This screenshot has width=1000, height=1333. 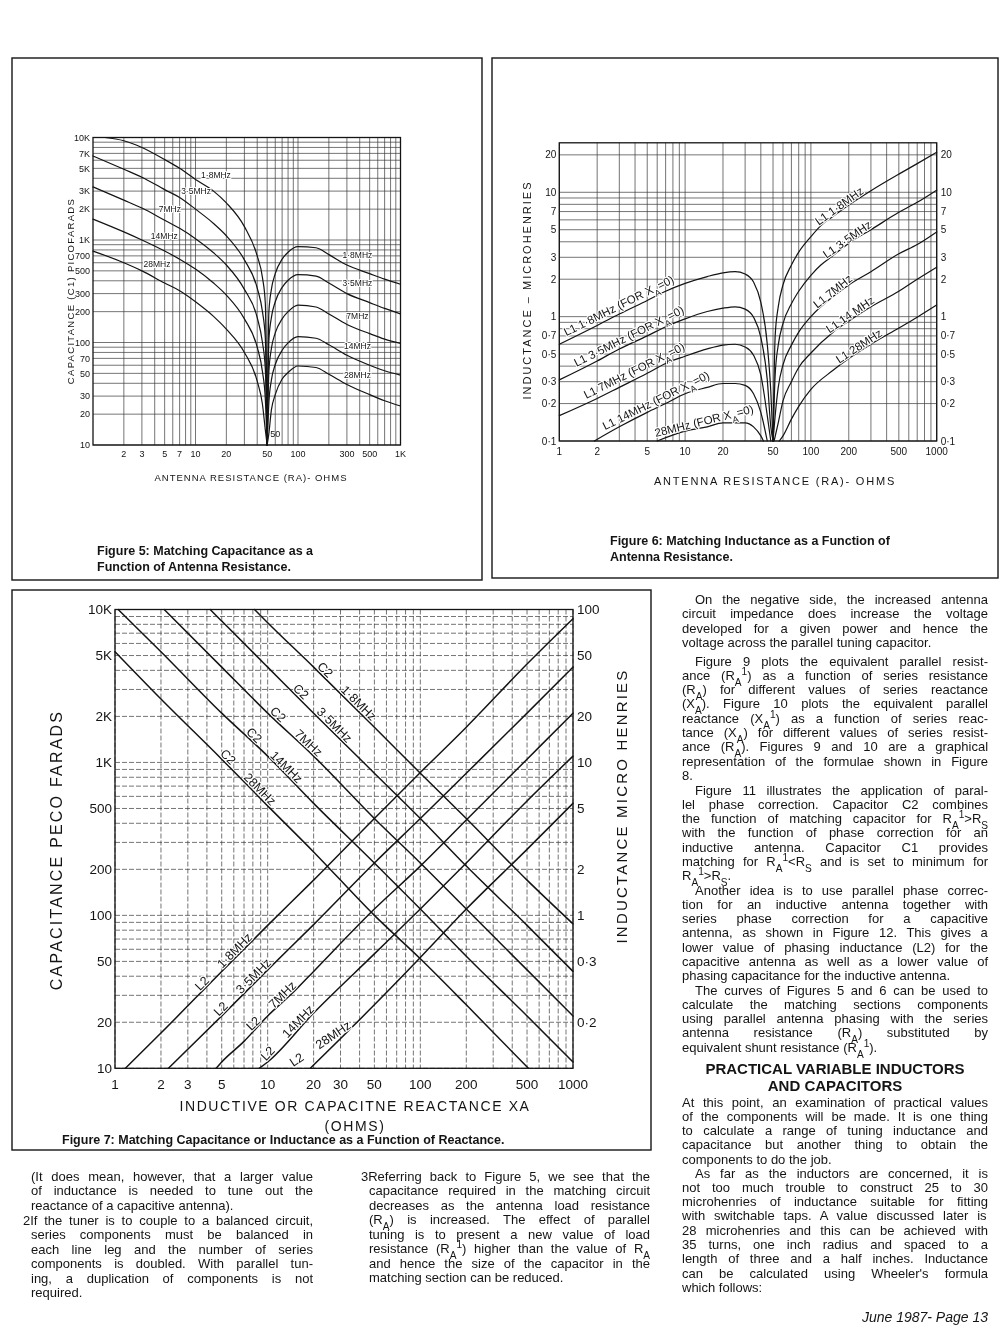 What do you see at coordinates (400, 454) in the screenshot?
I see `x-tick-label: 1K` at bounding box center [400, 454].